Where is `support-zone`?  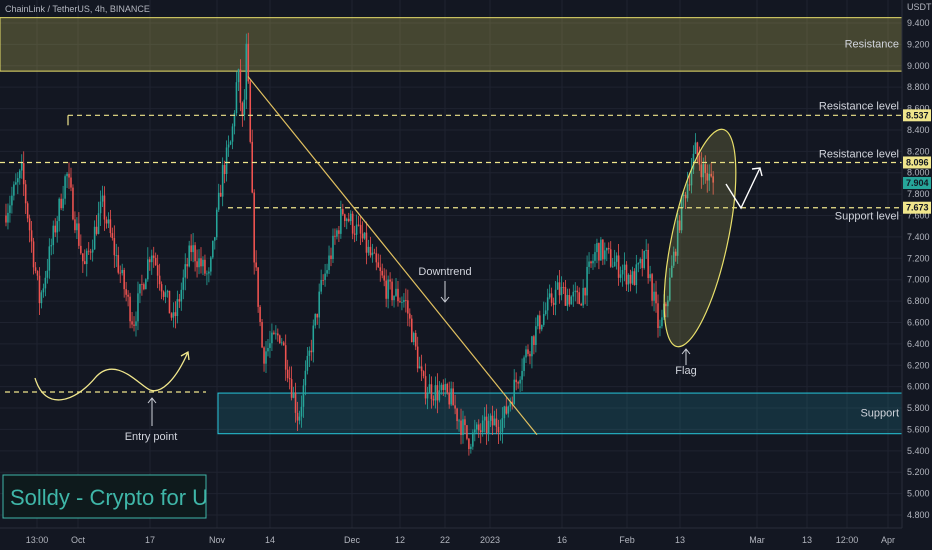
support-zone is located at coordinates (560, 413).